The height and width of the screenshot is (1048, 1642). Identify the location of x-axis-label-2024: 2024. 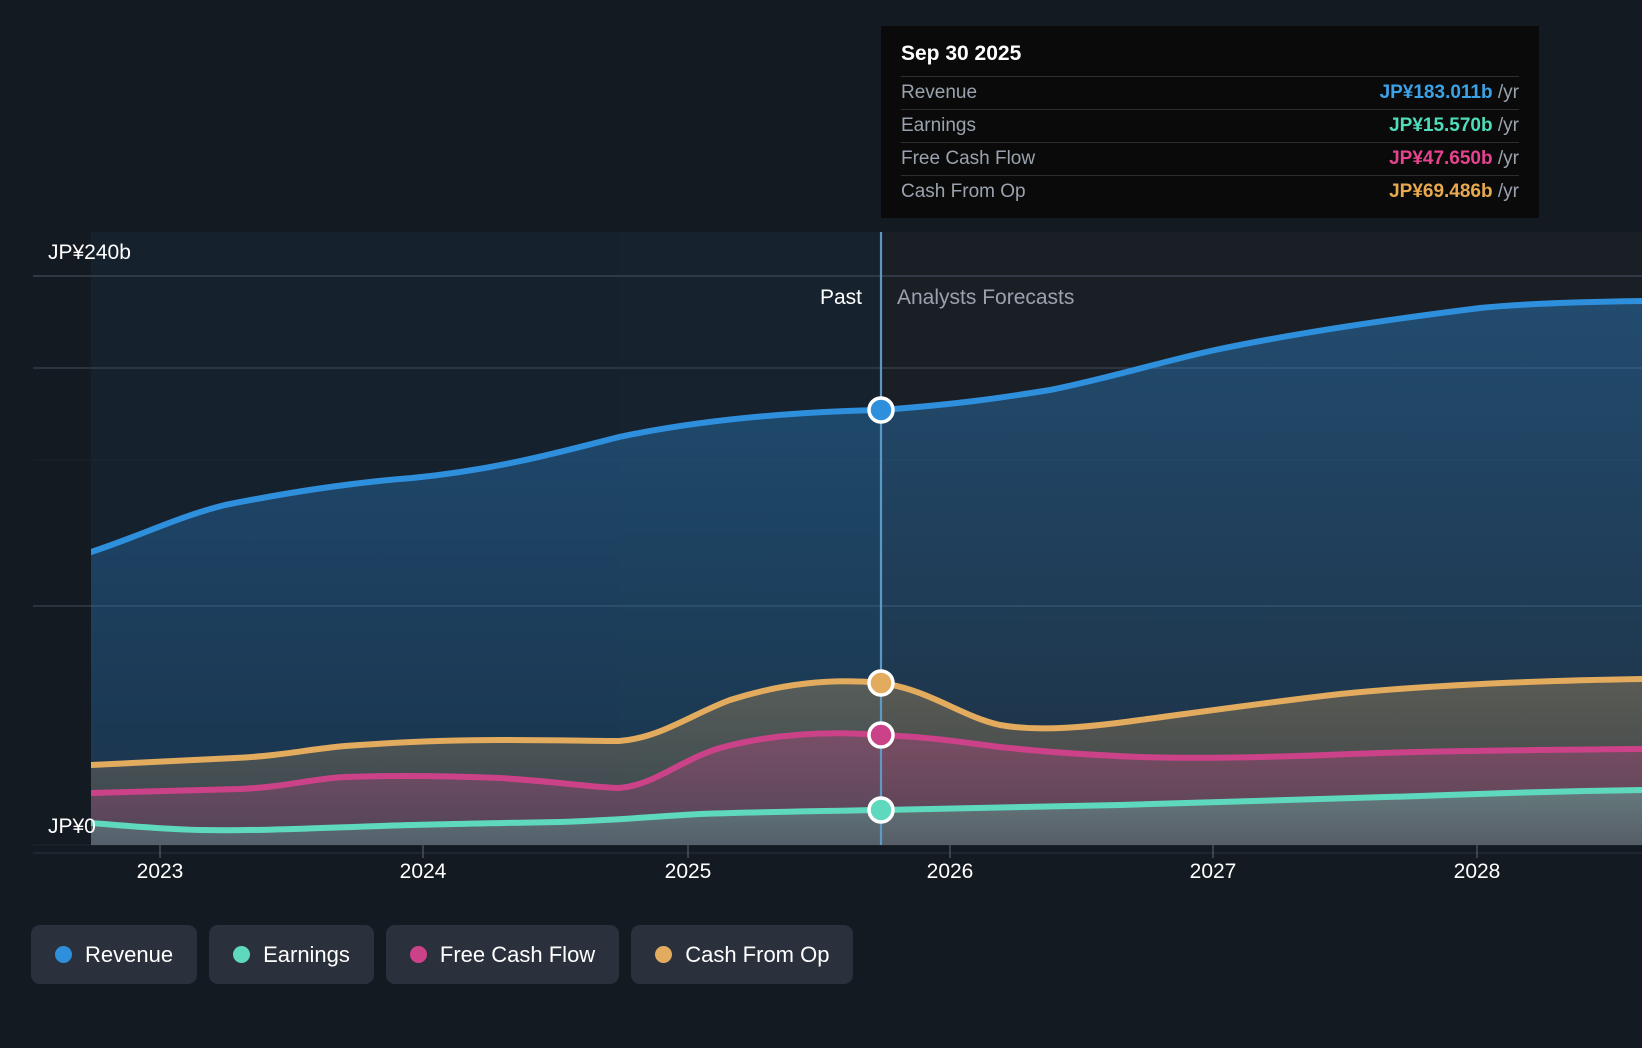
(423, 871).